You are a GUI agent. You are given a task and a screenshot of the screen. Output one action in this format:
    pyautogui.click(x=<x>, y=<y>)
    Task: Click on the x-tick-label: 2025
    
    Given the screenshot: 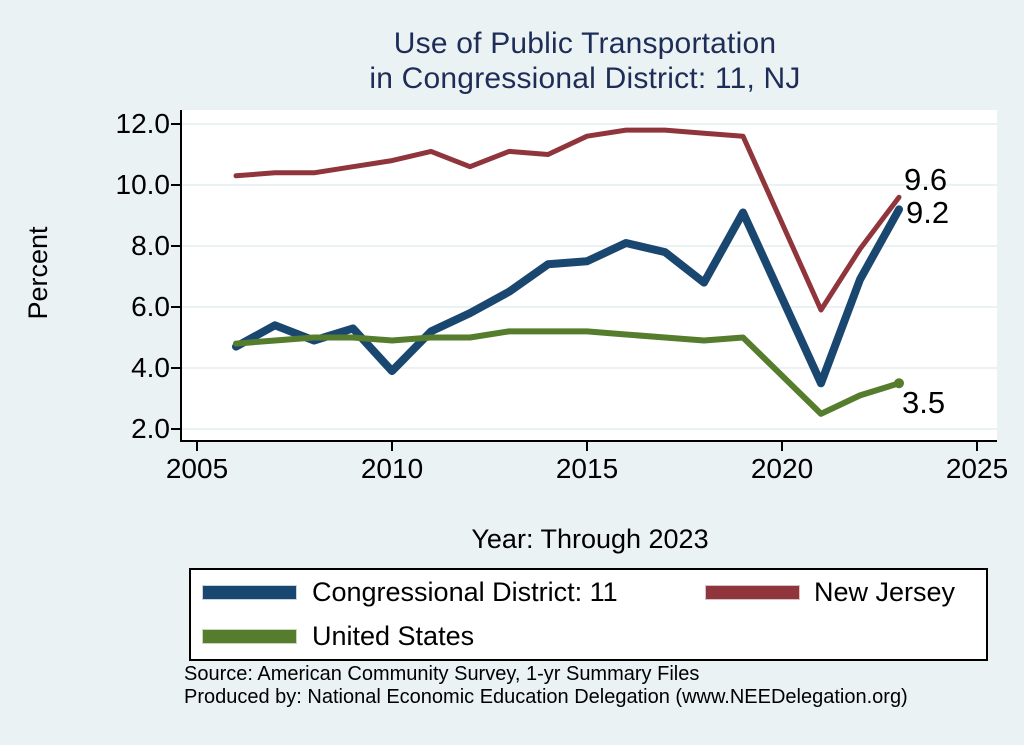 What is the action you would take?
    pyautogui.click(x=977, y=468)
    